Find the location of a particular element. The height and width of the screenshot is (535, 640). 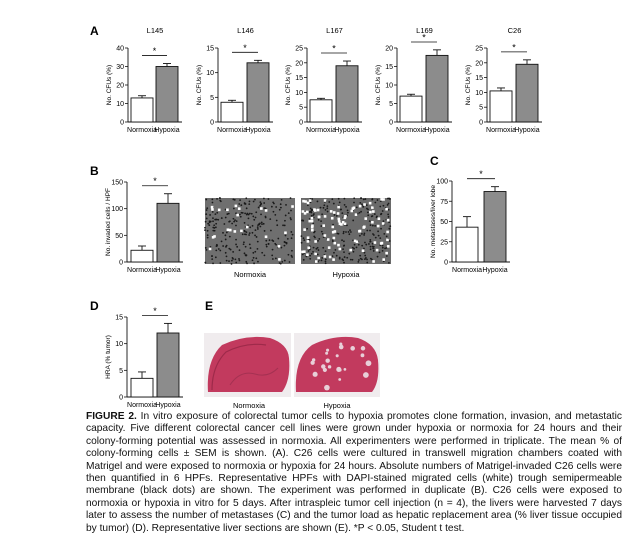

panel-letter-d: D is located at coordinates (94, 306).